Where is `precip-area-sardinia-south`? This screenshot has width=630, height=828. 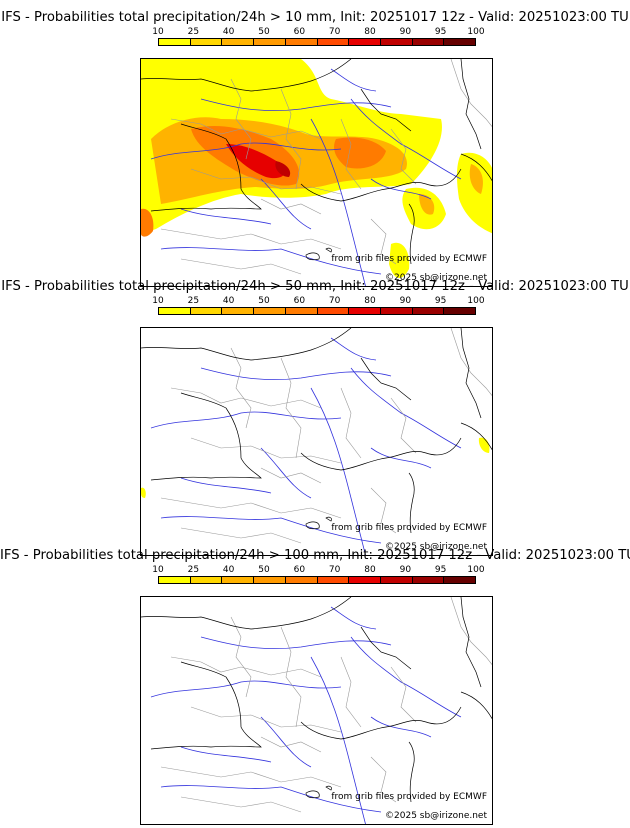 precip-area-sardinia-south is located at coordinates (399, 260).